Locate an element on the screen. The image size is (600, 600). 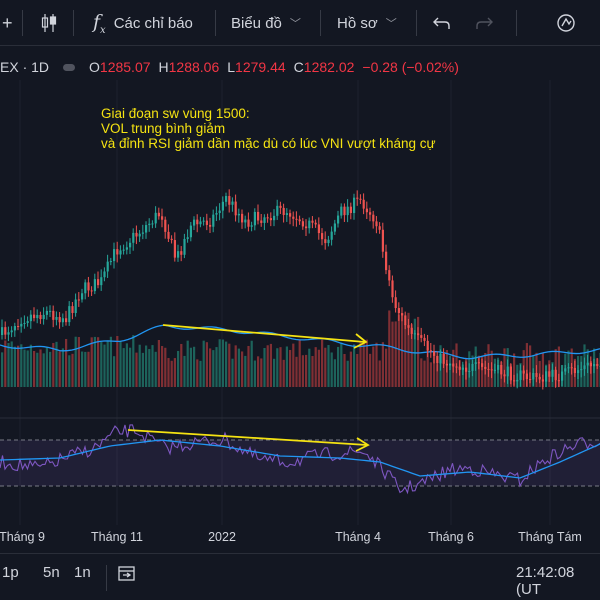
profile-button: Hồ sơ ﹀ is located at coordinates (367, 23).